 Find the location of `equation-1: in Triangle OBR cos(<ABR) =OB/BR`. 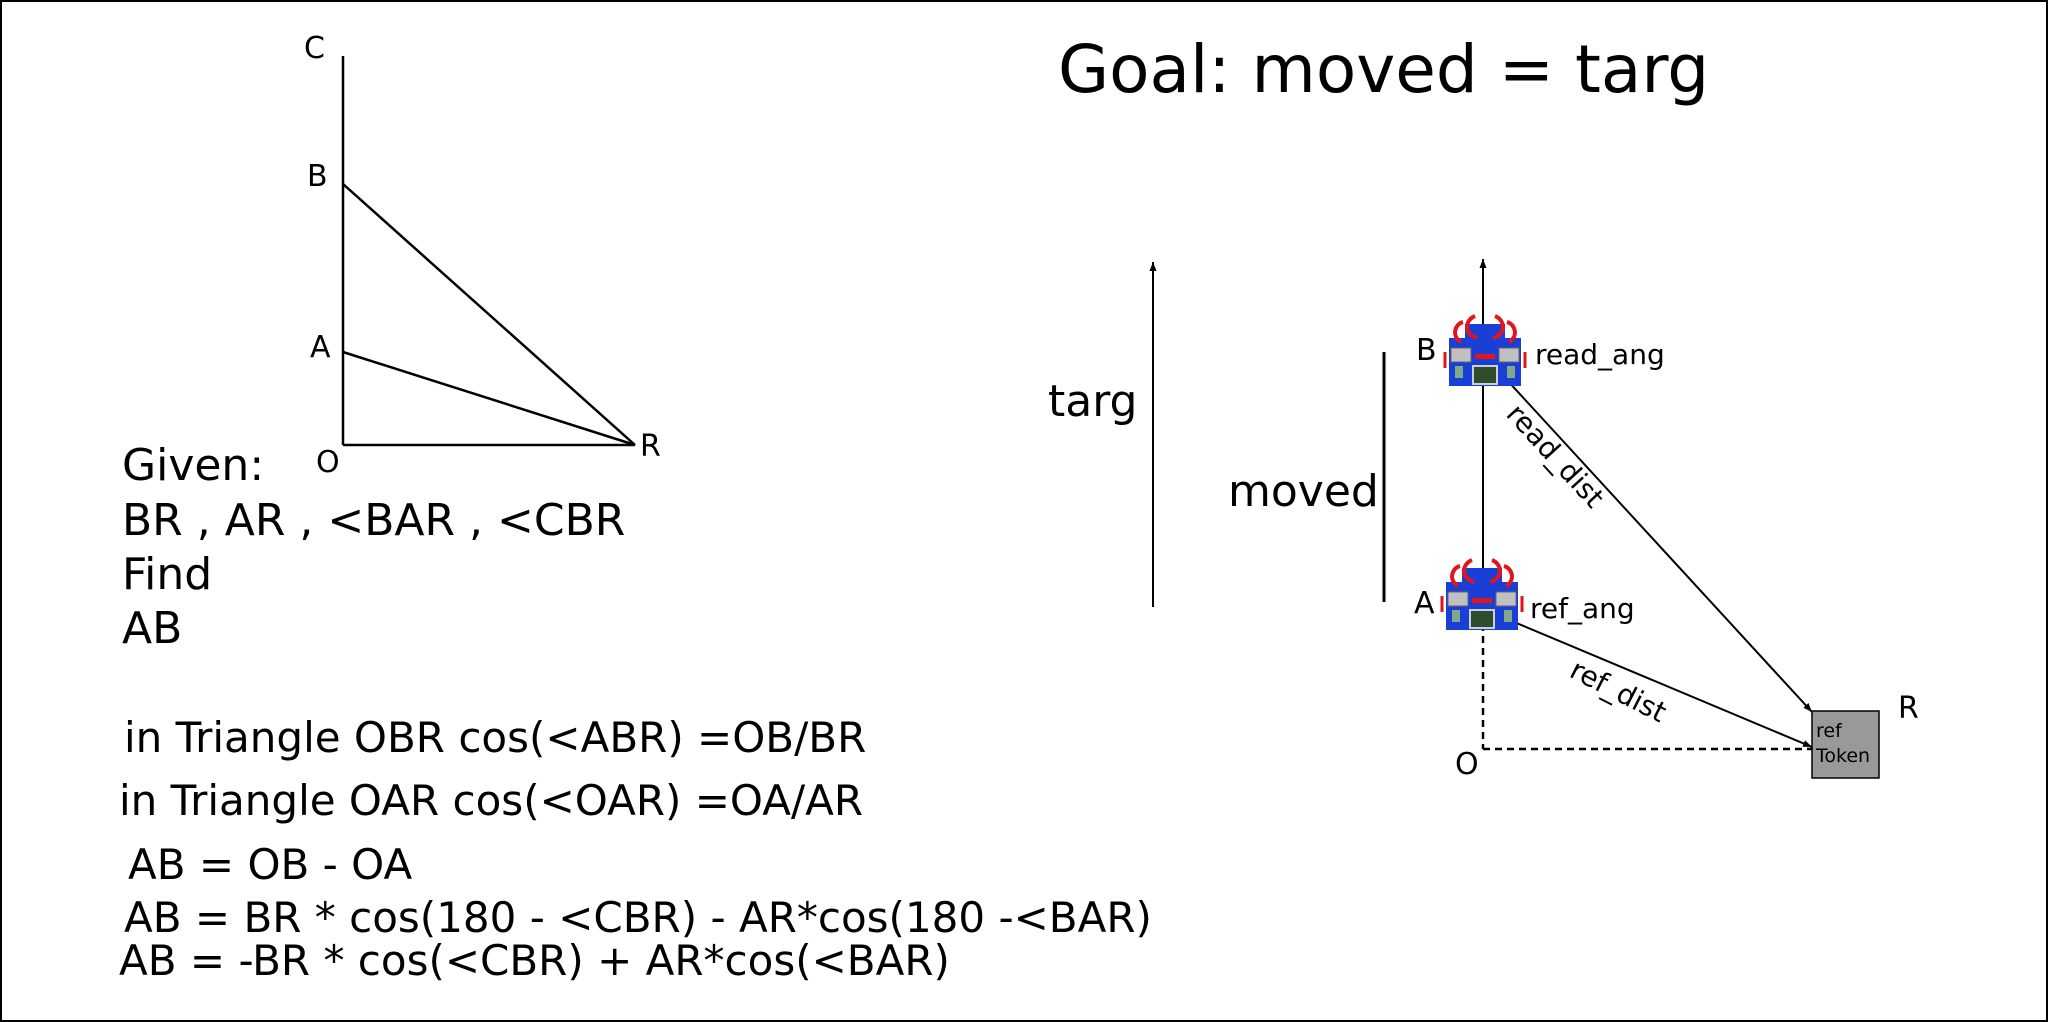

equation-1: in Triangle OBR cos(<ABR) =OB/BR is located at coordinates (495, 737).